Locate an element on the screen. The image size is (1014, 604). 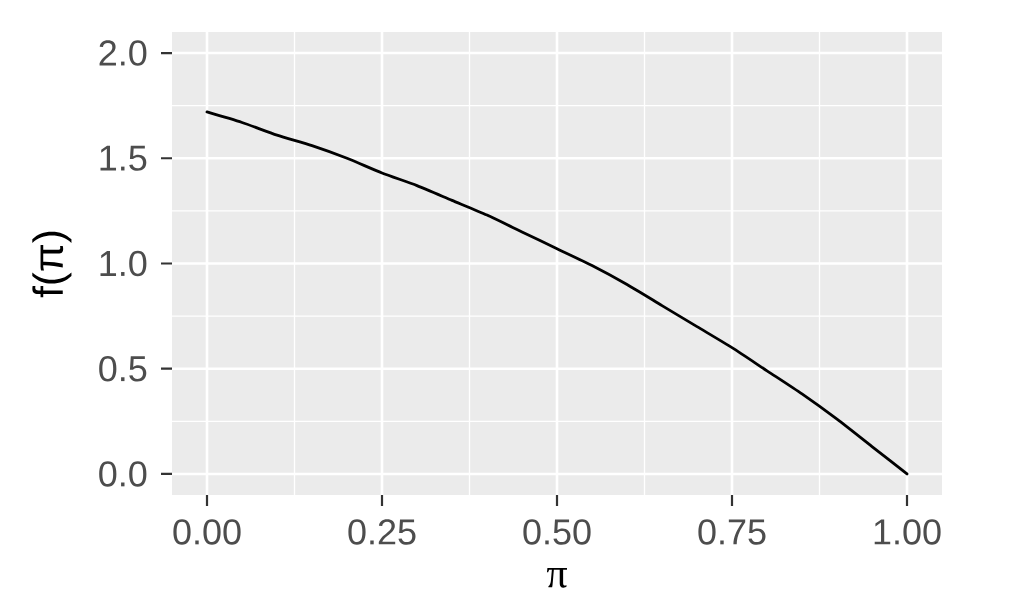
y-tick-label: 1.5 is located at coordinates (123, 158).